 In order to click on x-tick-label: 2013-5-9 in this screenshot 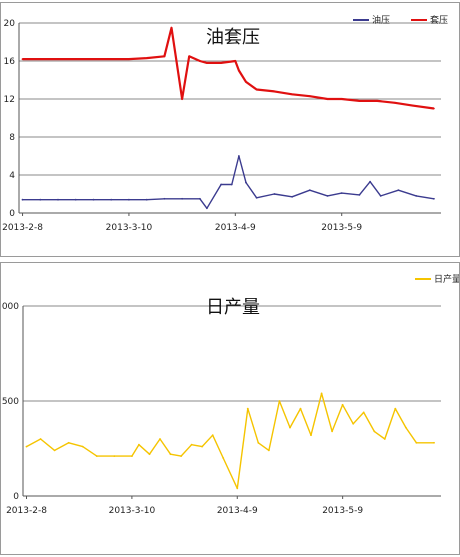, I will do `click(342, 511)`.